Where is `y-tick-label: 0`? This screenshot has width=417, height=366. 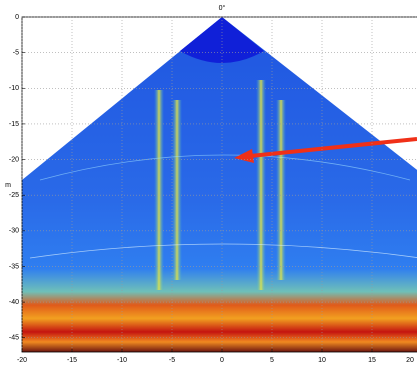 y-tick-label: 0 is located at coordinates (17, 17).